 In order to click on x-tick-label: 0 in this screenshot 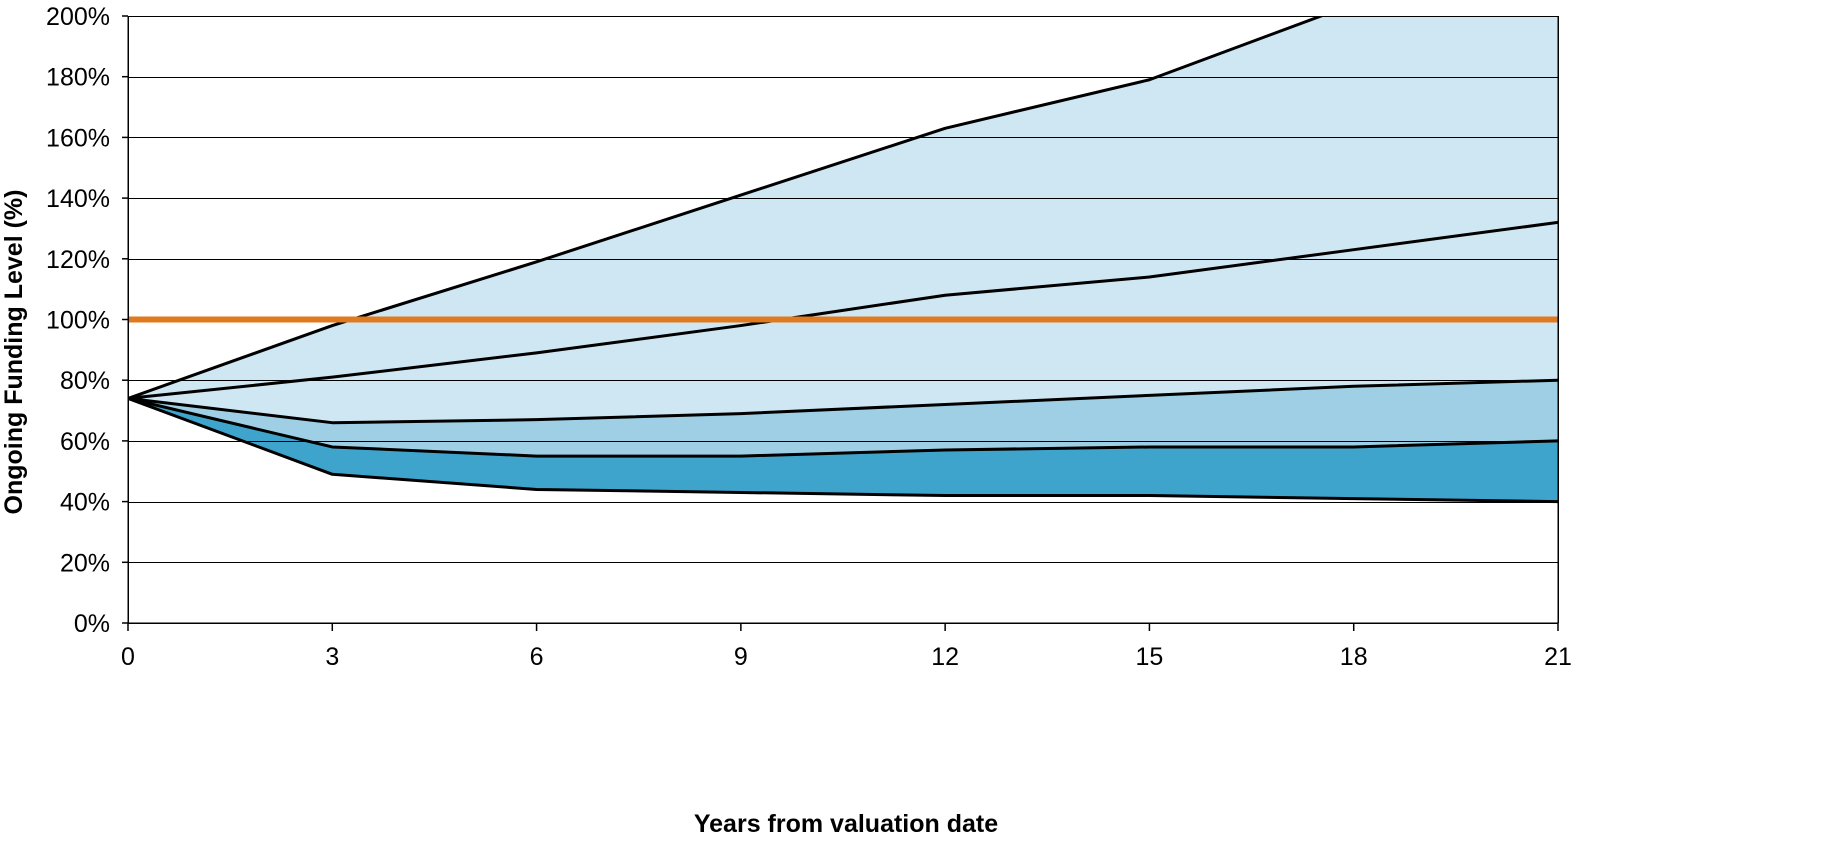, I will do `click(128, 657)`.